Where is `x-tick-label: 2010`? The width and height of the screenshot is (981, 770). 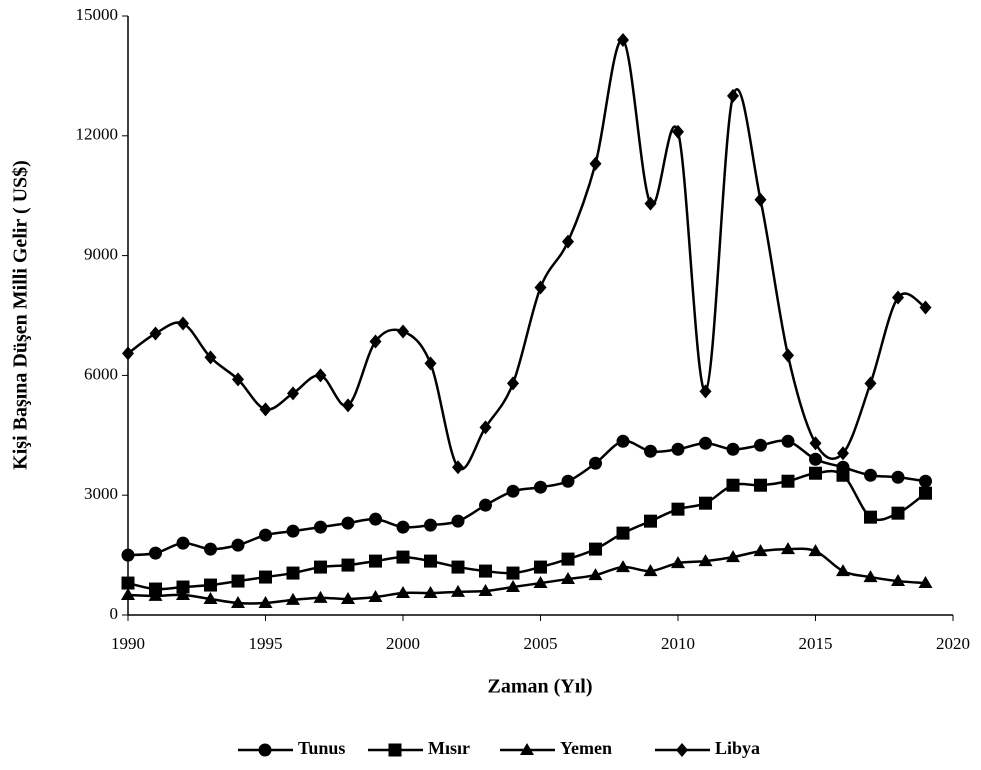
x-tick-label: 2010 is located at coordinates (678, 643).